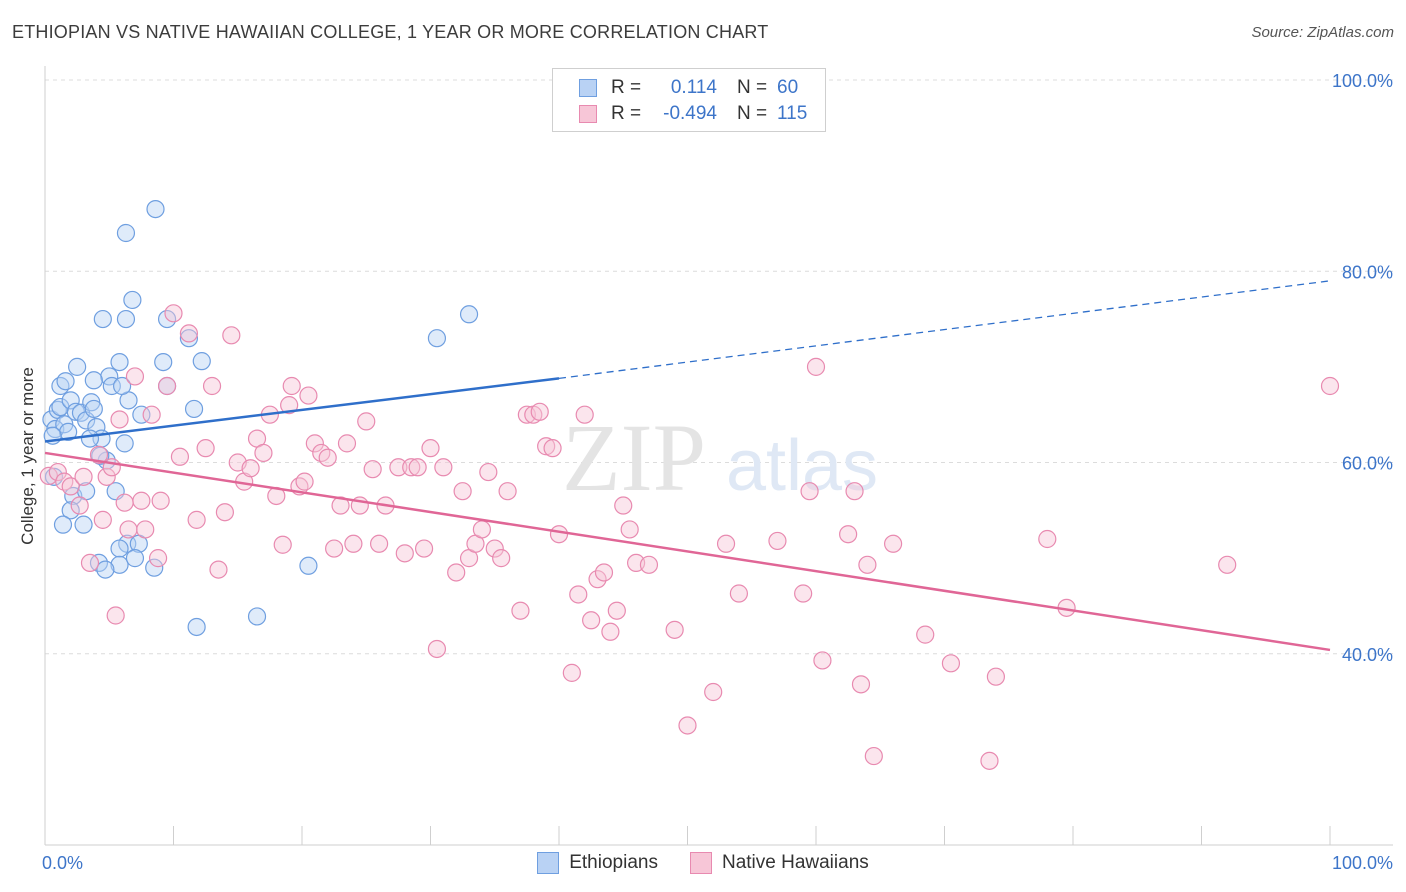 This screenshot has width=1406, height=892. What do you see at coordinates (688, 88) in the screenshot?
I see `legend-row-ethiopians: R = 0.114 N = 60` at bounding box center [688, 88].